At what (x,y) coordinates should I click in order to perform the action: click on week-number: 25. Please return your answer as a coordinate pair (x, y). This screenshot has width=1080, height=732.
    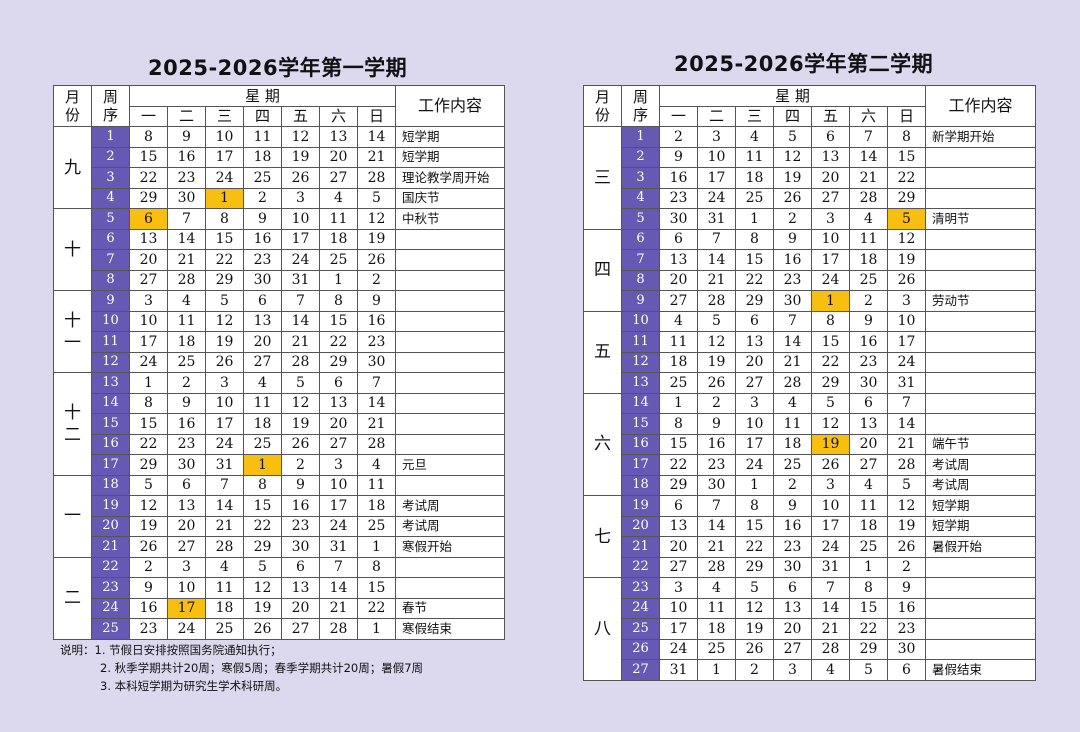
    Looking at the image, I should click on (640, 629).